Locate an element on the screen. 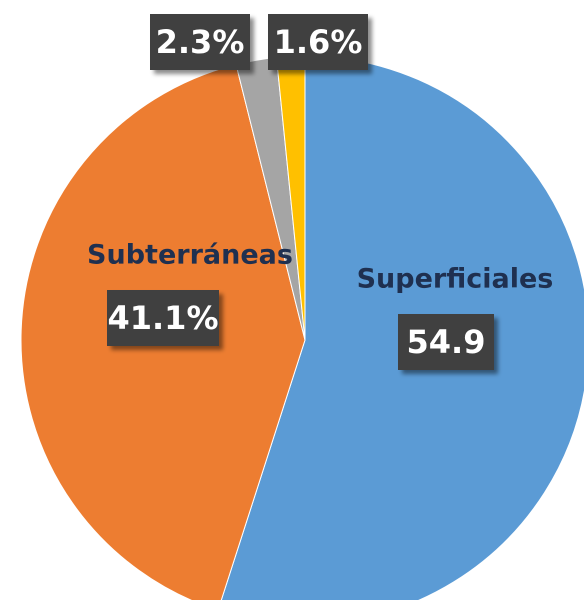 The image size is (584, 600). value-label: 2.3% is located at coordinates (200, 42).